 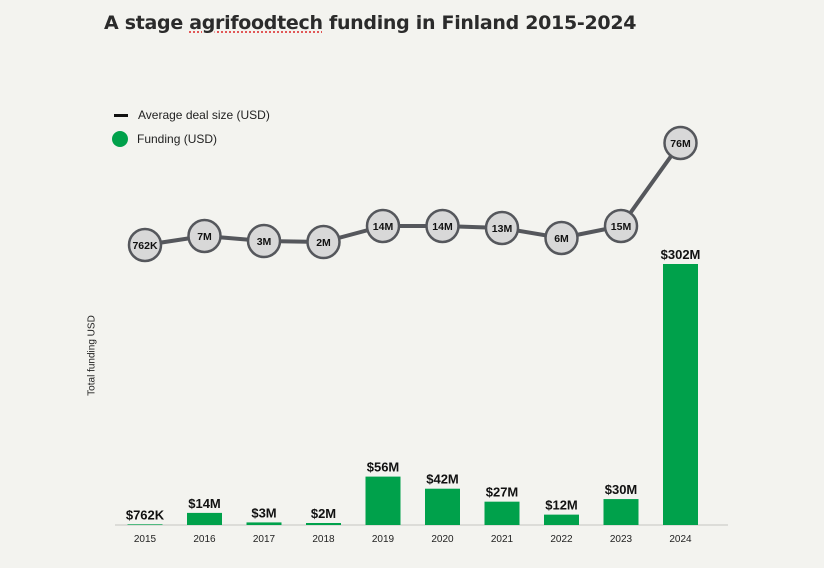 I want to click on deal-size-label: 6M, so click(x=561, y=239).